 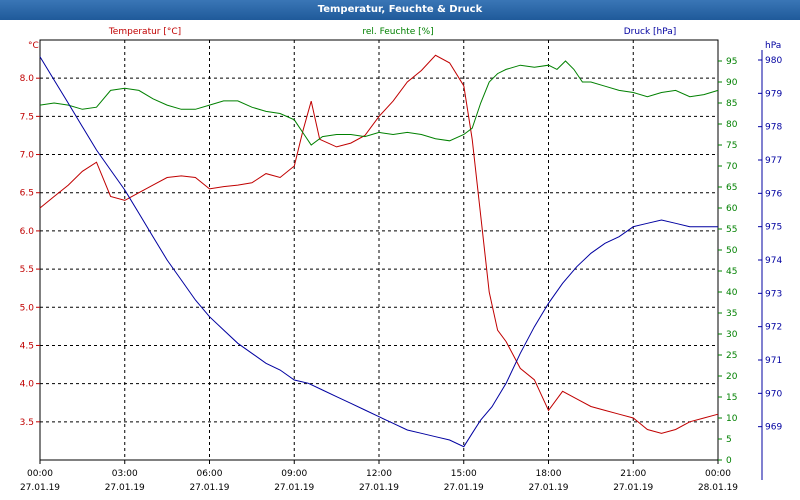 What do you see at coordinates (731, 272) in the screenshot?
I see `humidity-tick-label: 45` at bounding box center [731, 272].